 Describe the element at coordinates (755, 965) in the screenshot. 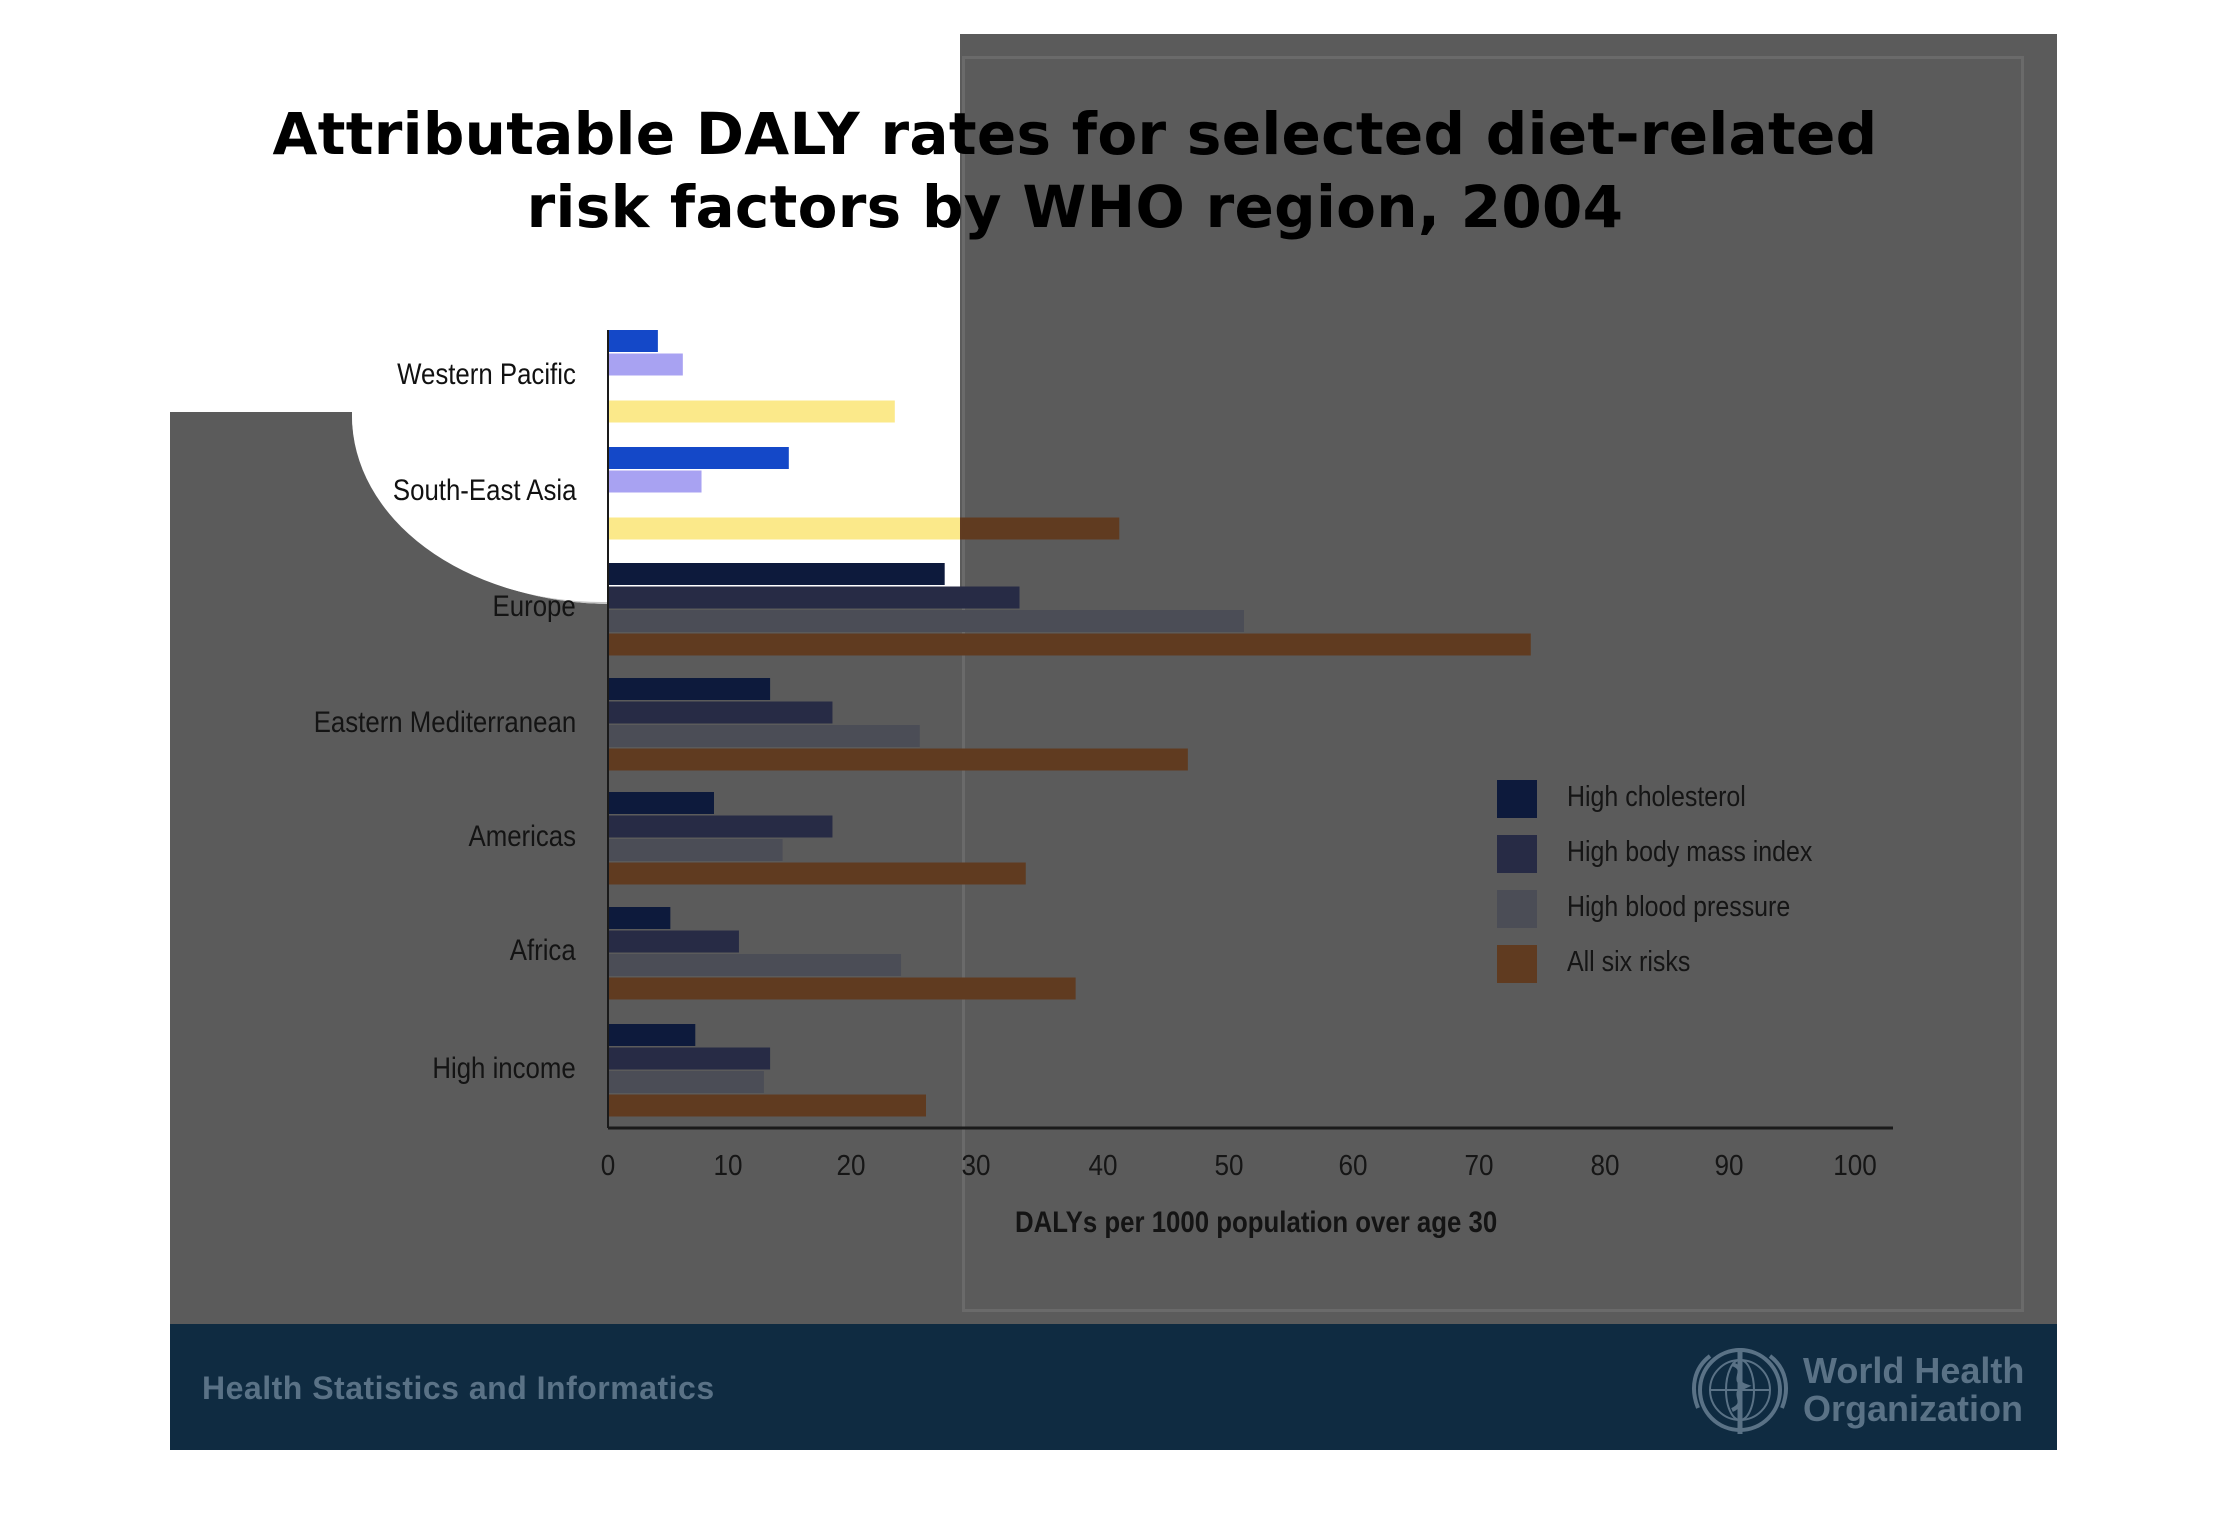

I see `bar-africa-high-blood-pressure` at that location.